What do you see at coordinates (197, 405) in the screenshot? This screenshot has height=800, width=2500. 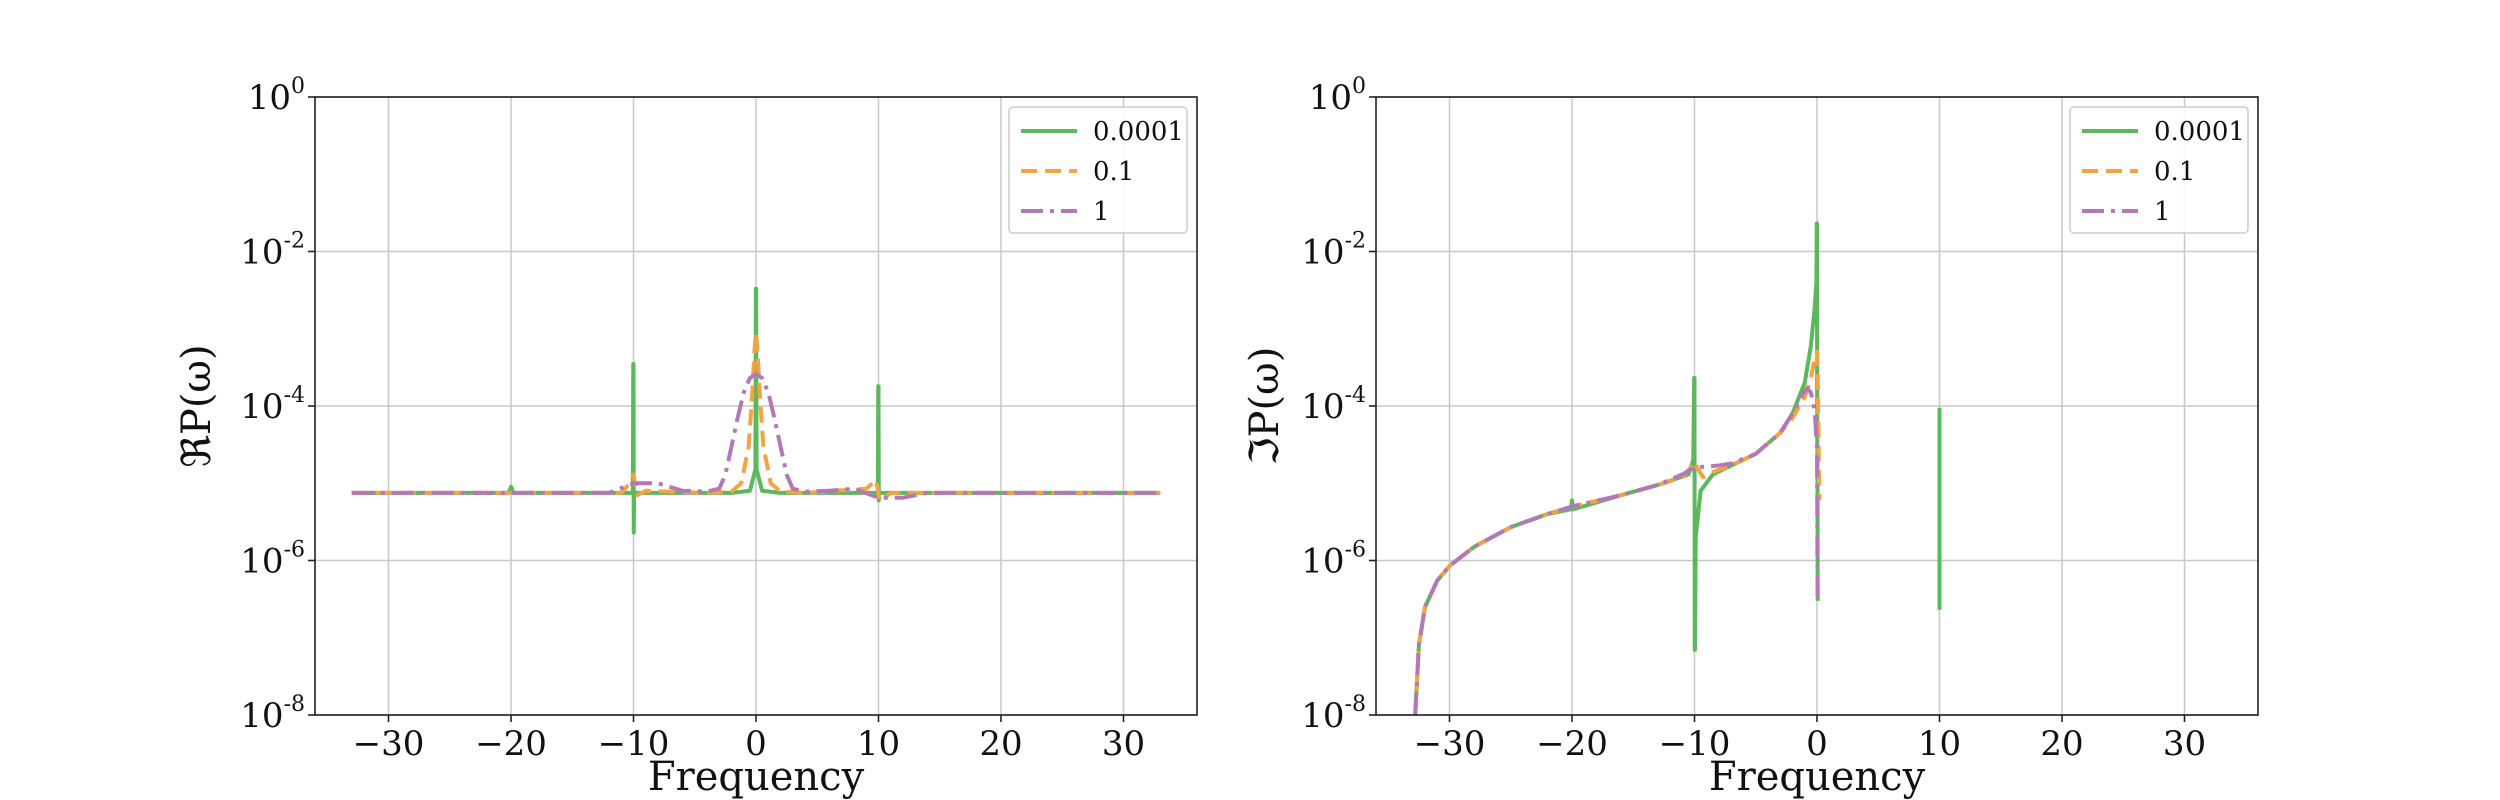 I see `y-axis-label: ℜP(ω)` at bounding box center [197, 405].